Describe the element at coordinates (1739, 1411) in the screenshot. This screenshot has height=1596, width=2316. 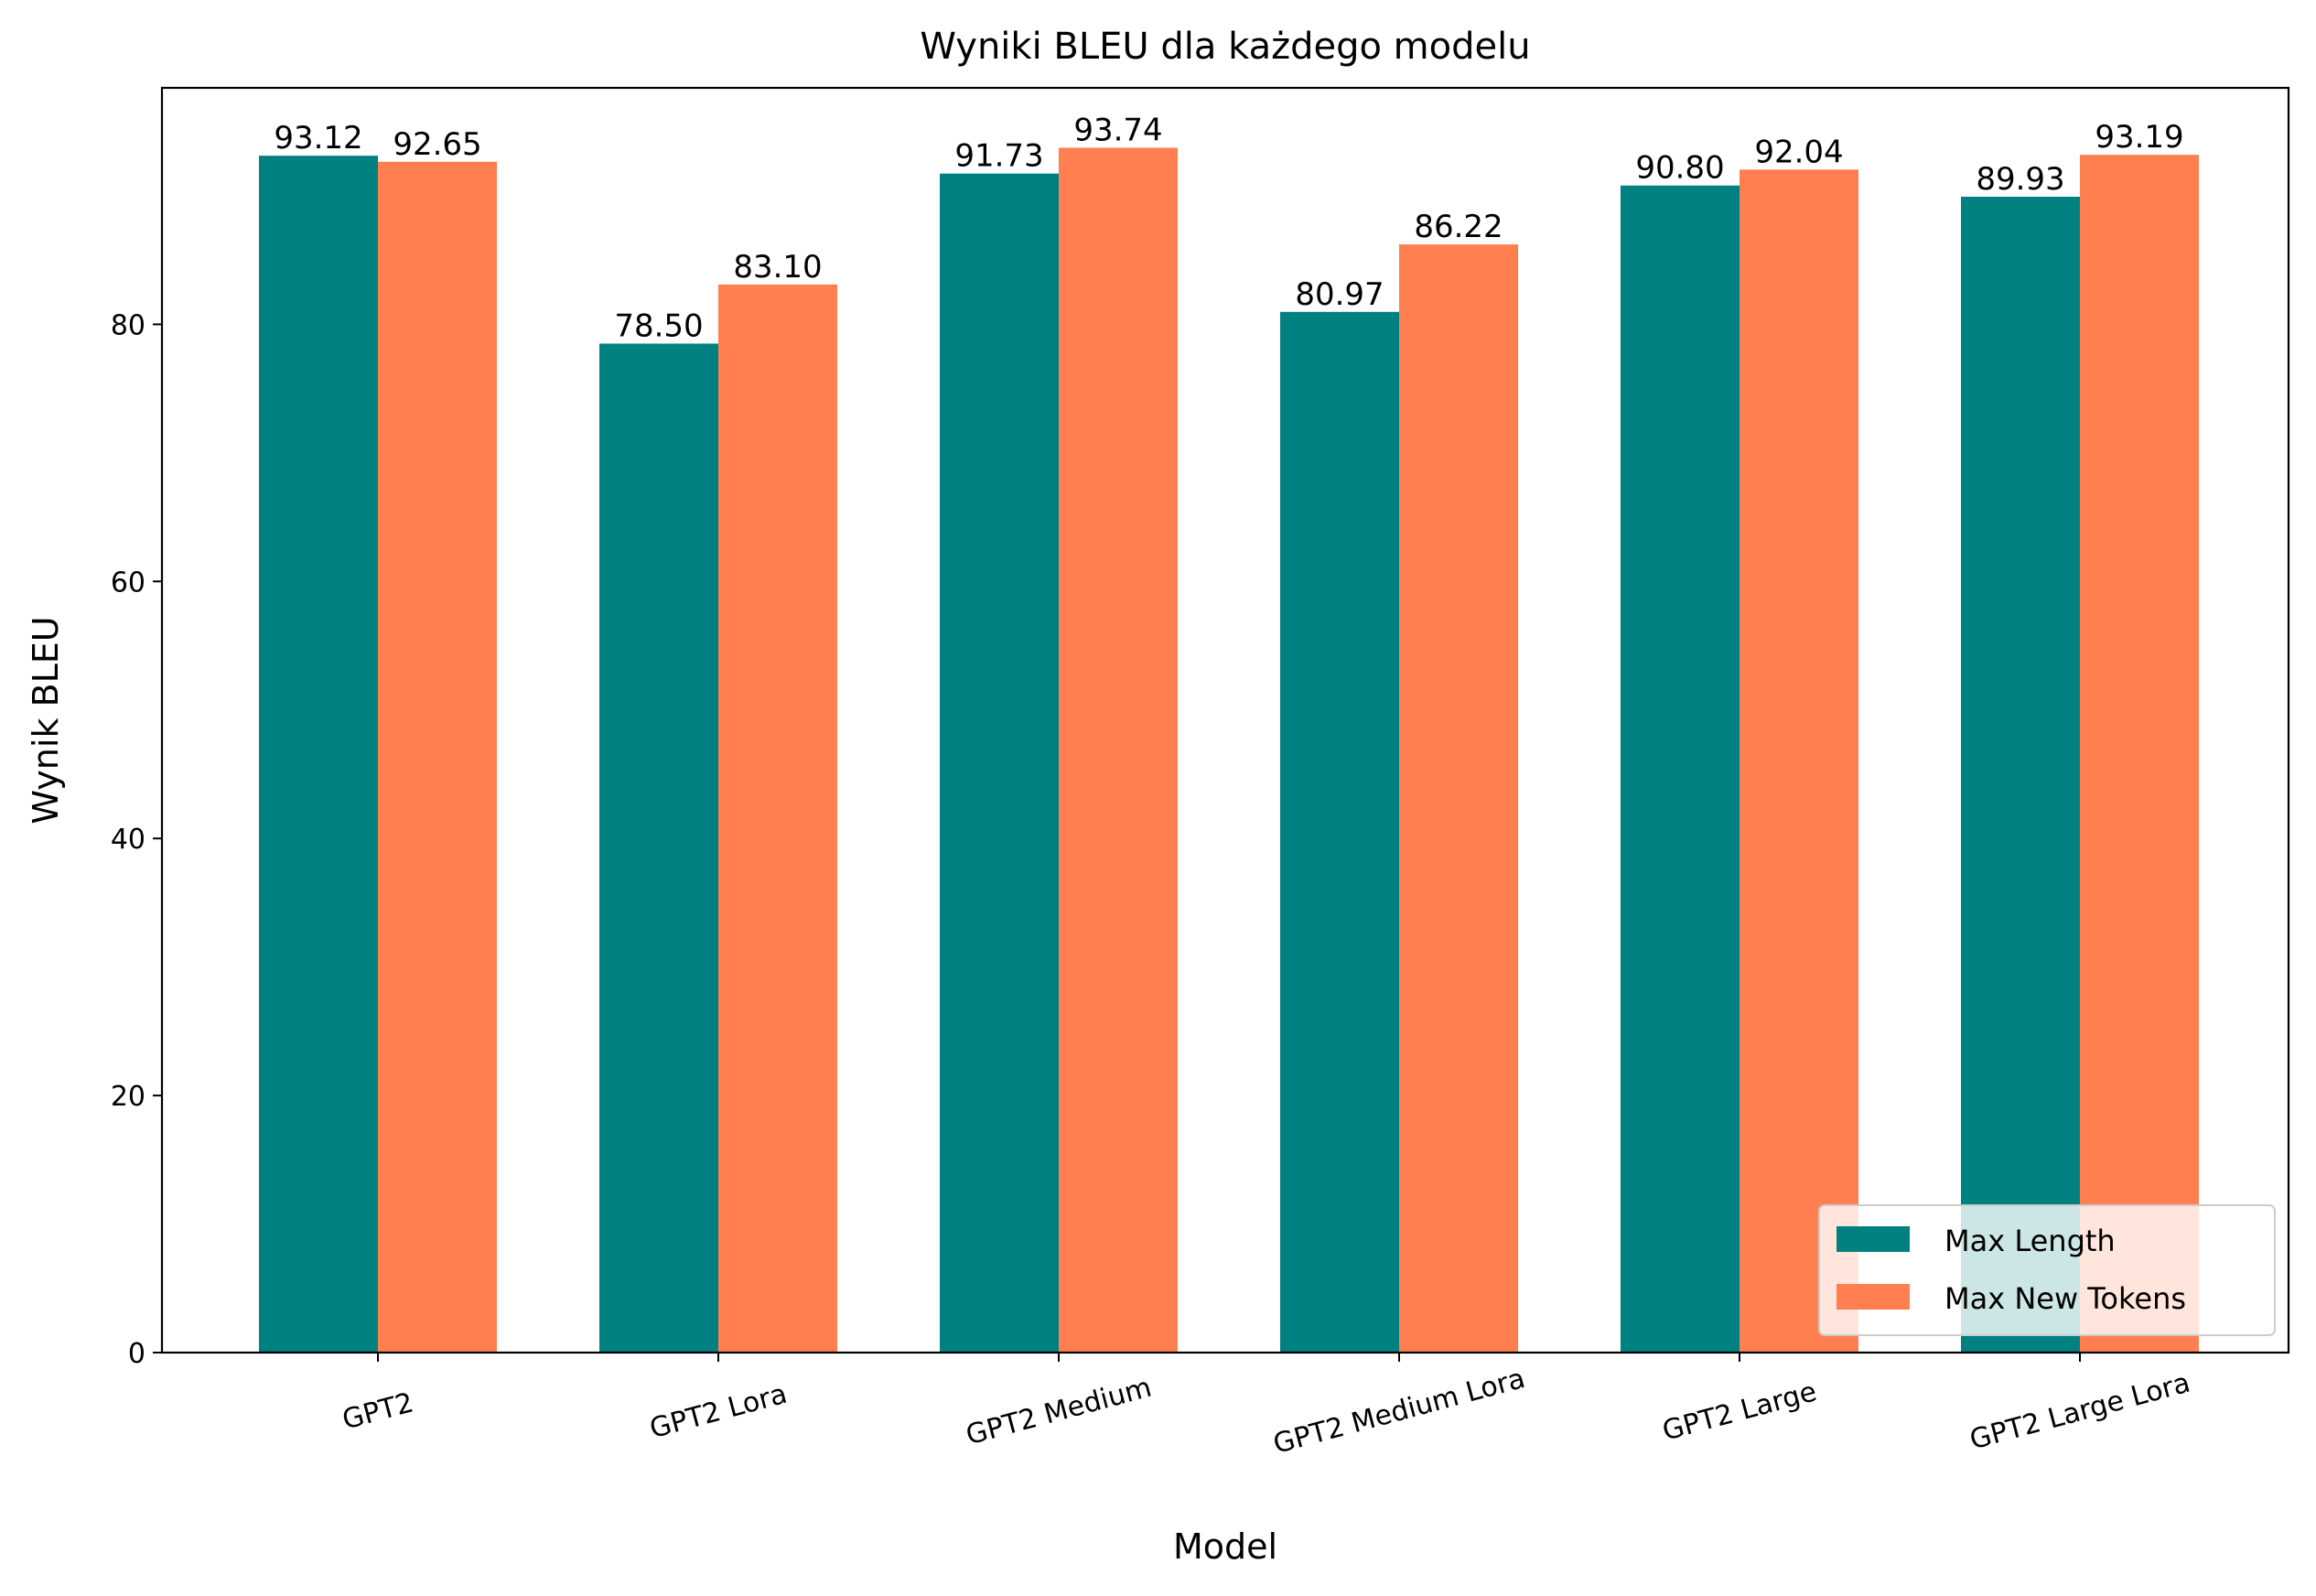
I see `x-tick-label-gpt2-large: GPT2 Large` at that location.